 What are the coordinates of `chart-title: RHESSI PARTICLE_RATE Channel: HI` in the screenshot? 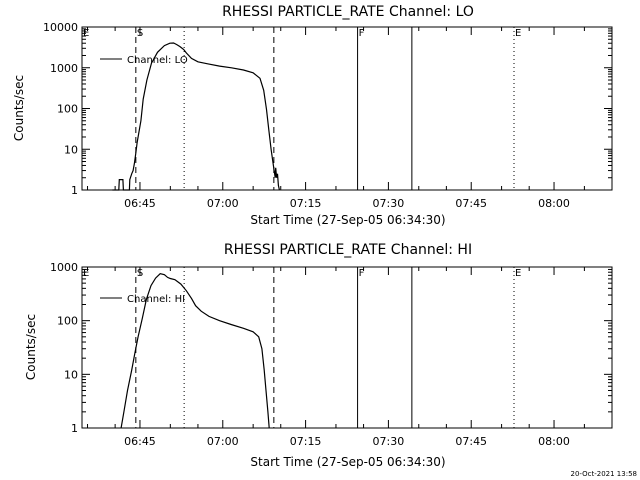 It's located at (348, 250).